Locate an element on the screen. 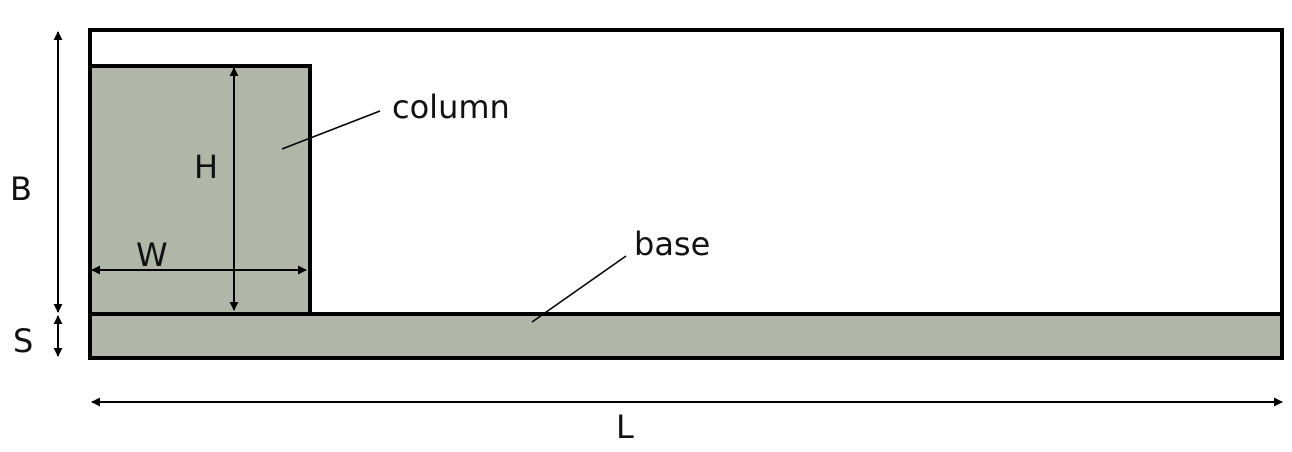  base-leader-line is located at coordinates (579, 289).